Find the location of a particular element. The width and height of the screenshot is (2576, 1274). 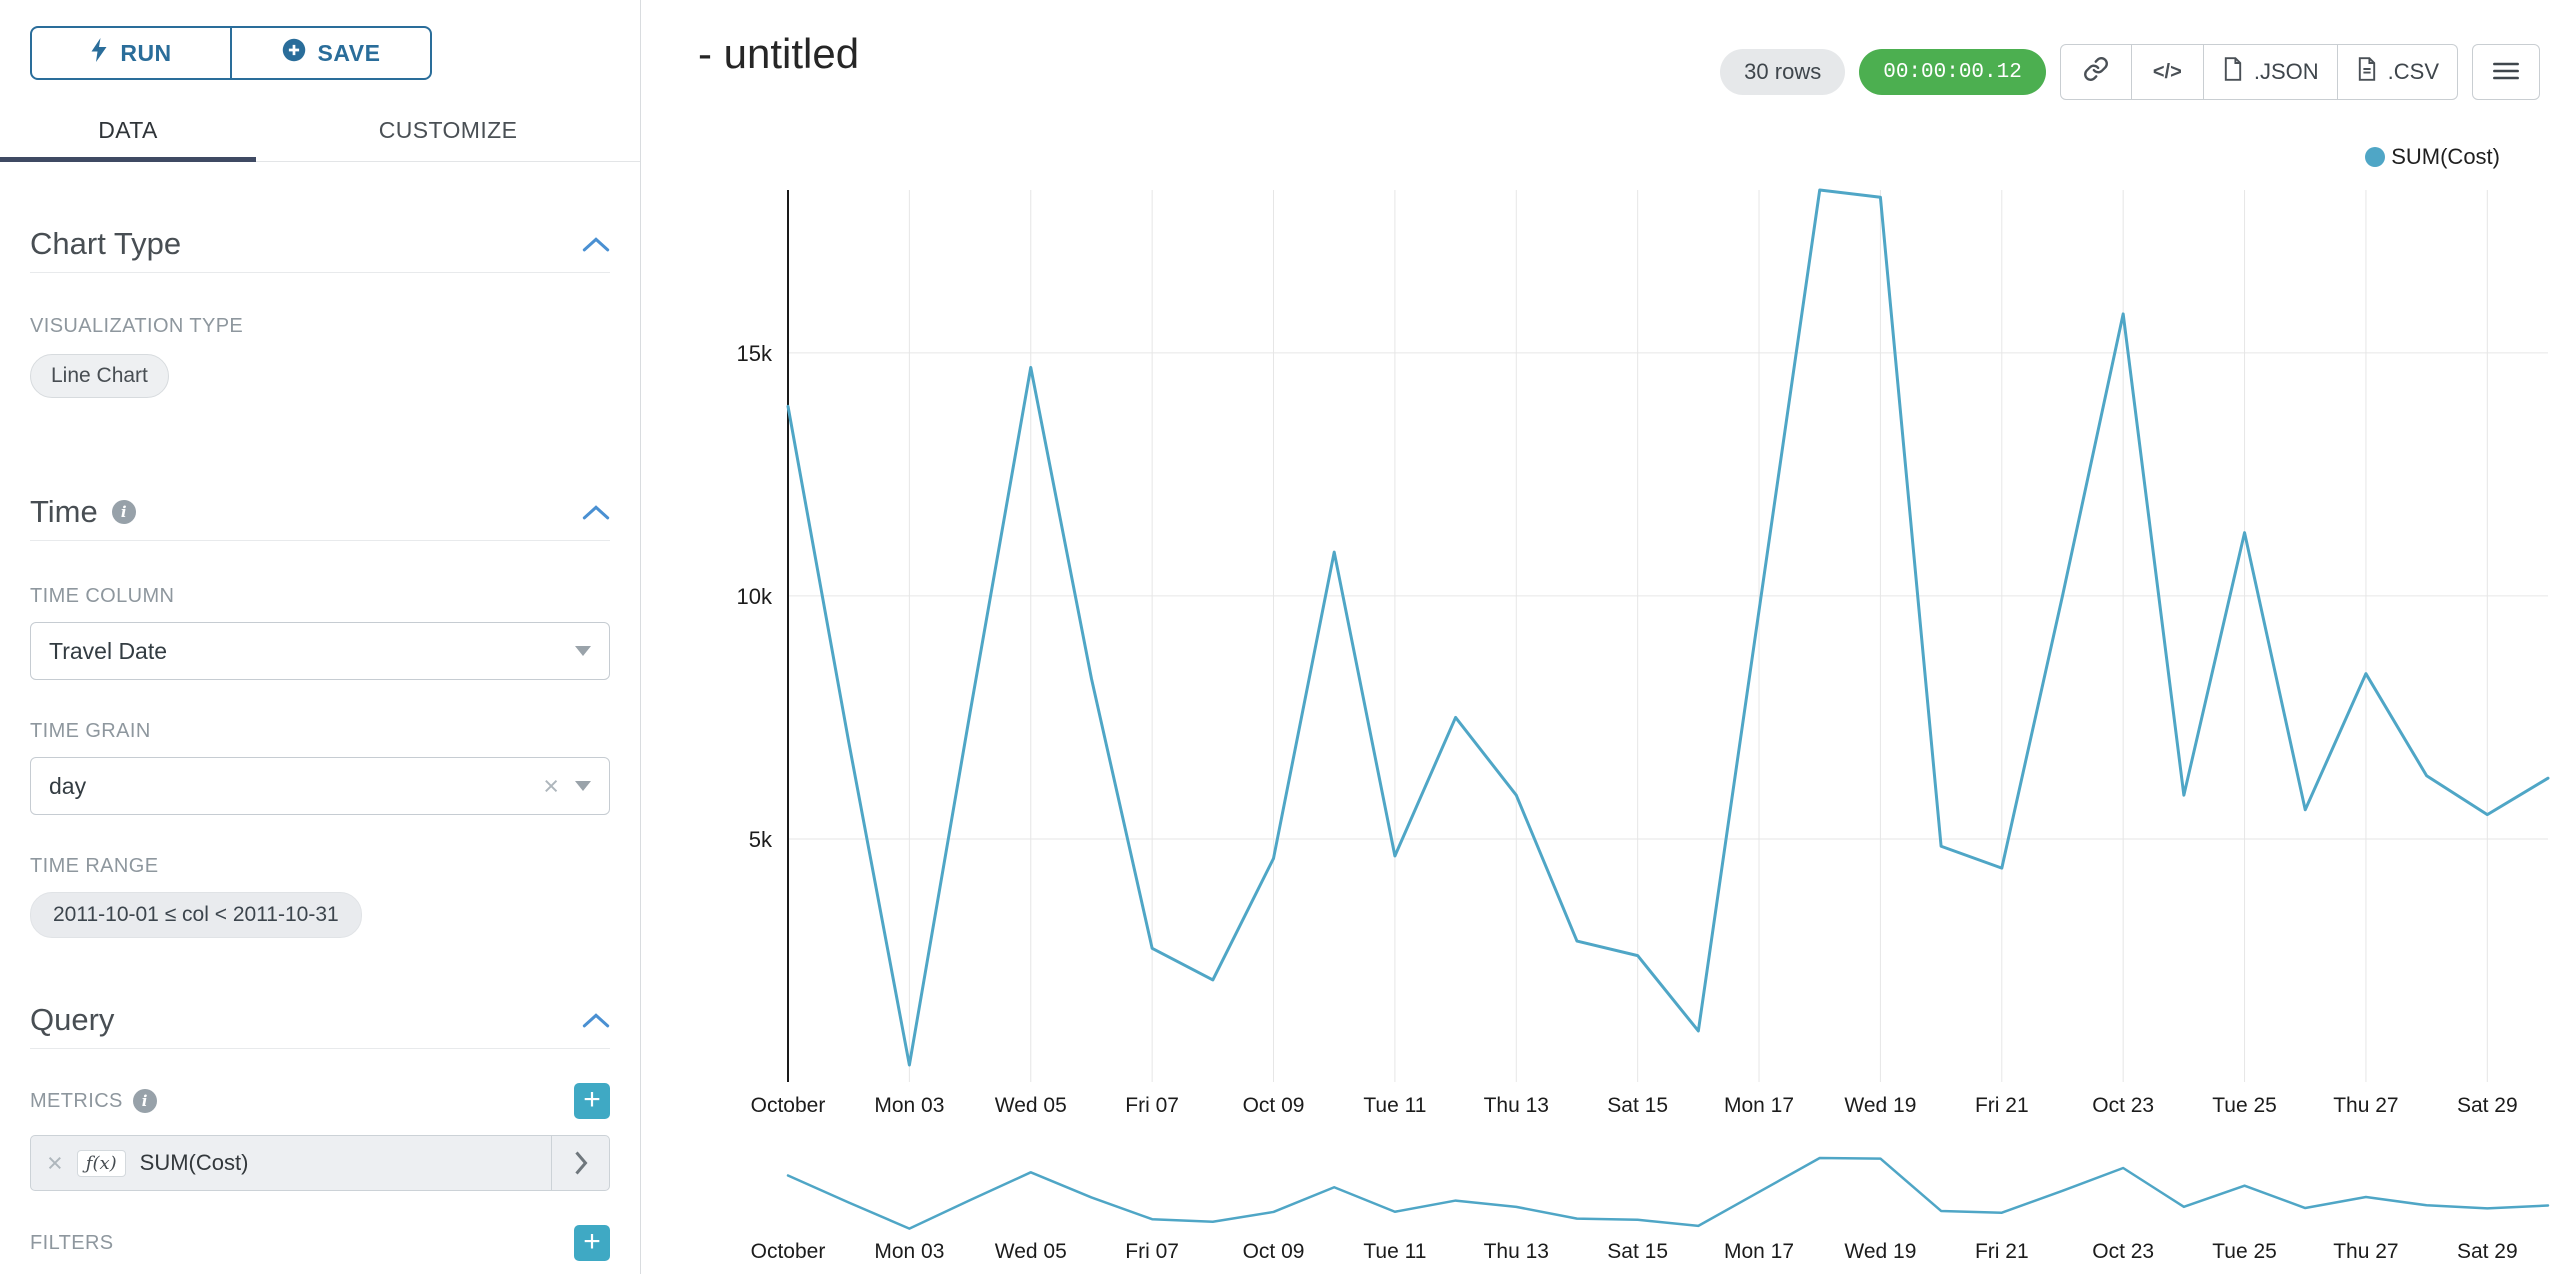

filters-label: FILTERS is located at coordinates (72, 1242).